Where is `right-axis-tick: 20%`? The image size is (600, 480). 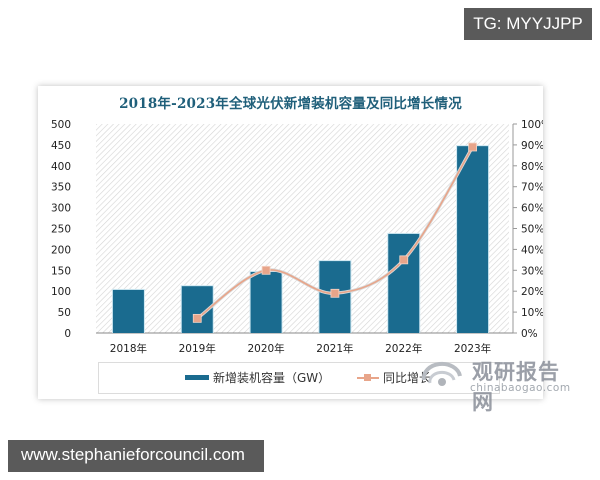
right-axis-tick: 20% is located at coordinates (532, 292).